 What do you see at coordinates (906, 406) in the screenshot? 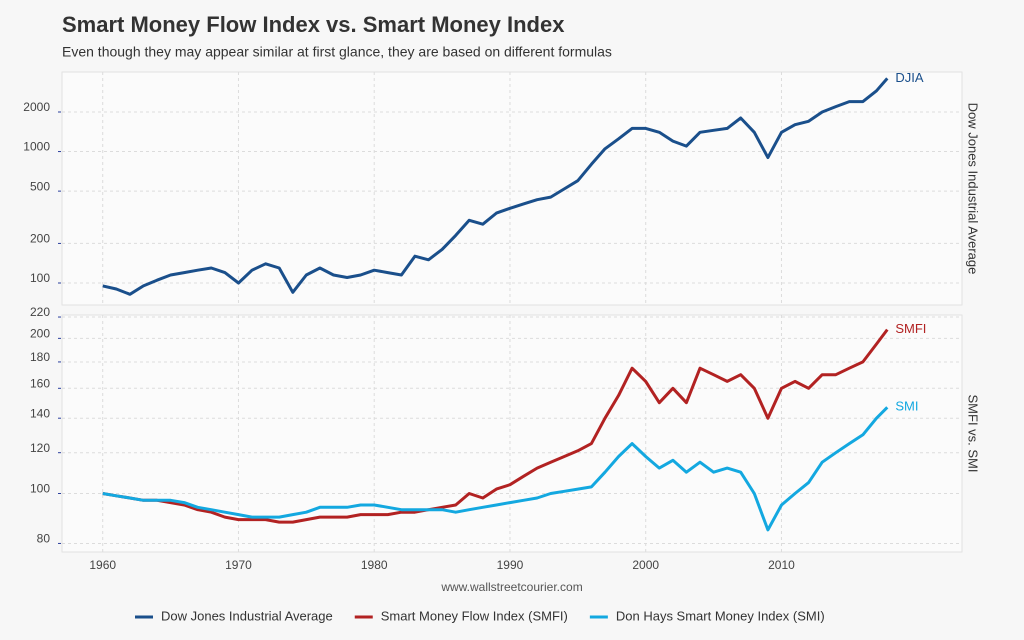
I see `series-end-label: SMI` at bounding box center [906, 406].